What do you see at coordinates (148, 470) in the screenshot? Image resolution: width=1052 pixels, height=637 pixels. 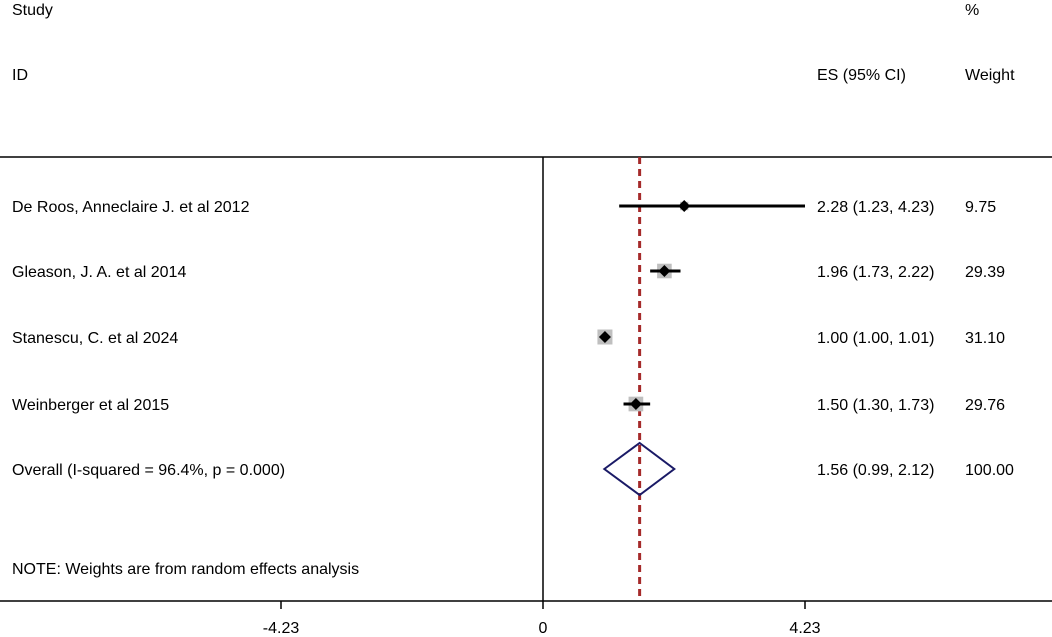 I see `overall-label: Overall (I-squared = 96.4%, p = 0.000)` at bounding box center [148, 470].